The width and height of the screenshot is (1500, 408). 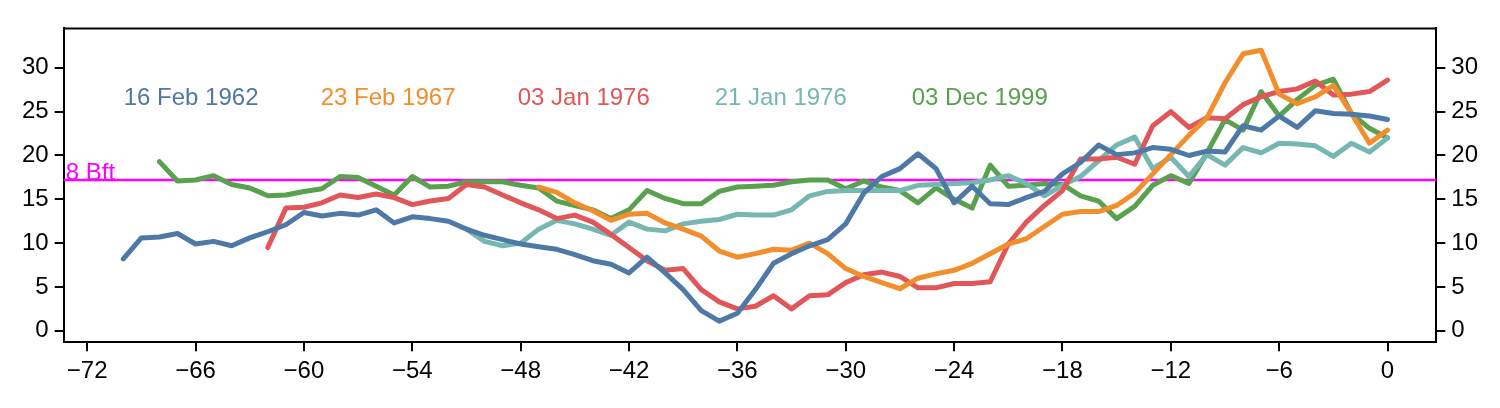 I want to click on text: 23 Feb 1967, so click(x=388, y=97).